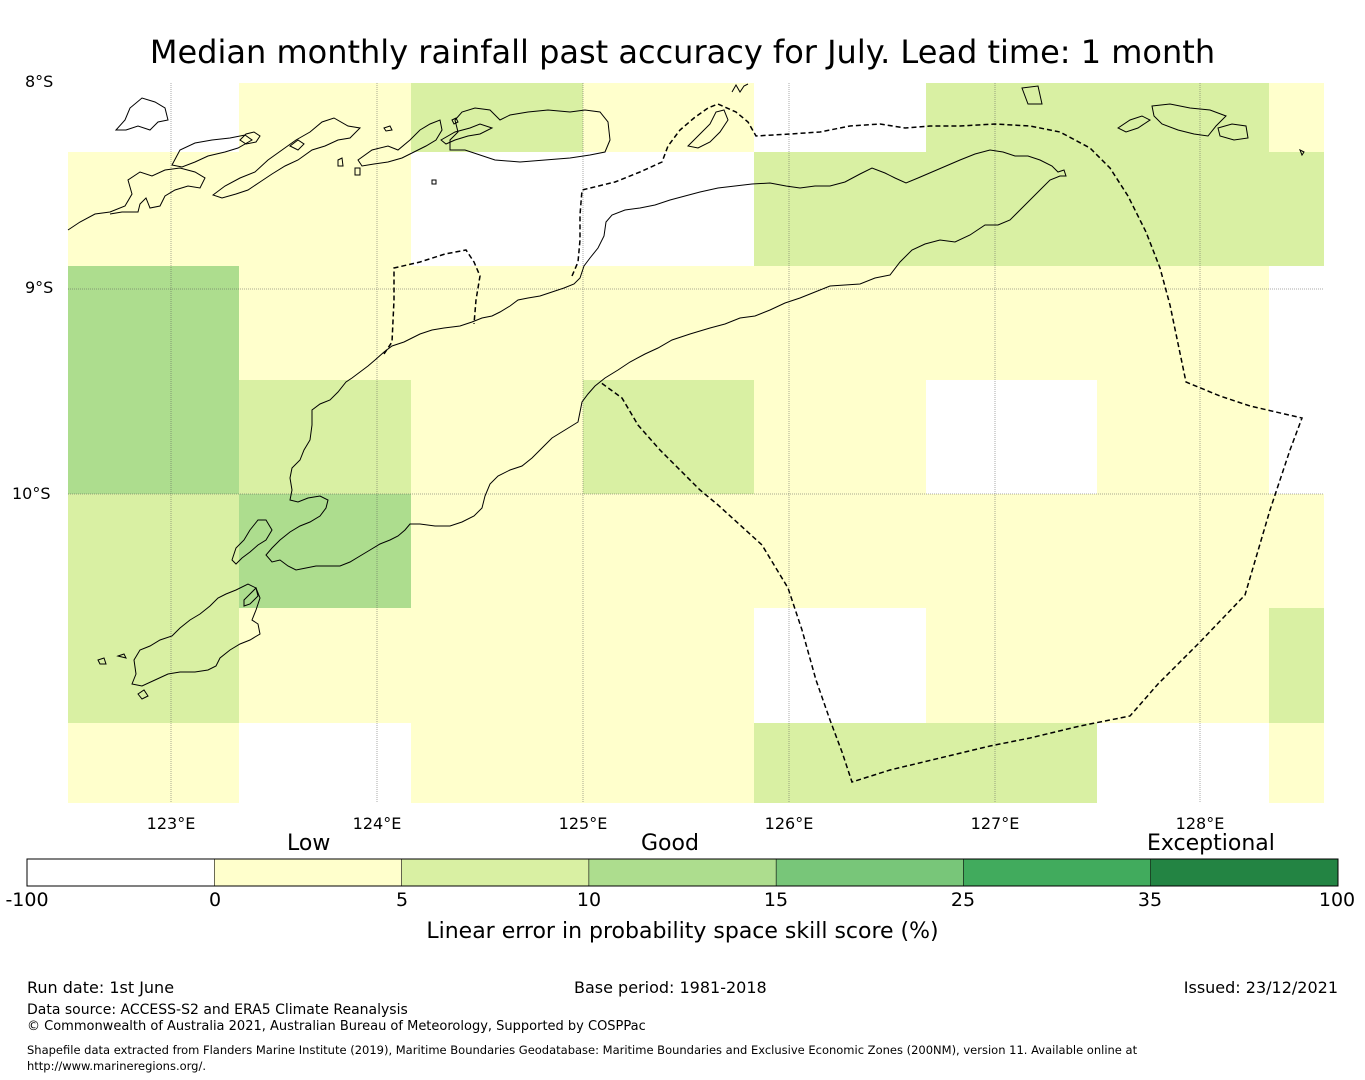 The height and width of the screenshot is (1080, 1365). I want to click on lat-label-8s: 8°S, so click(39, 81).